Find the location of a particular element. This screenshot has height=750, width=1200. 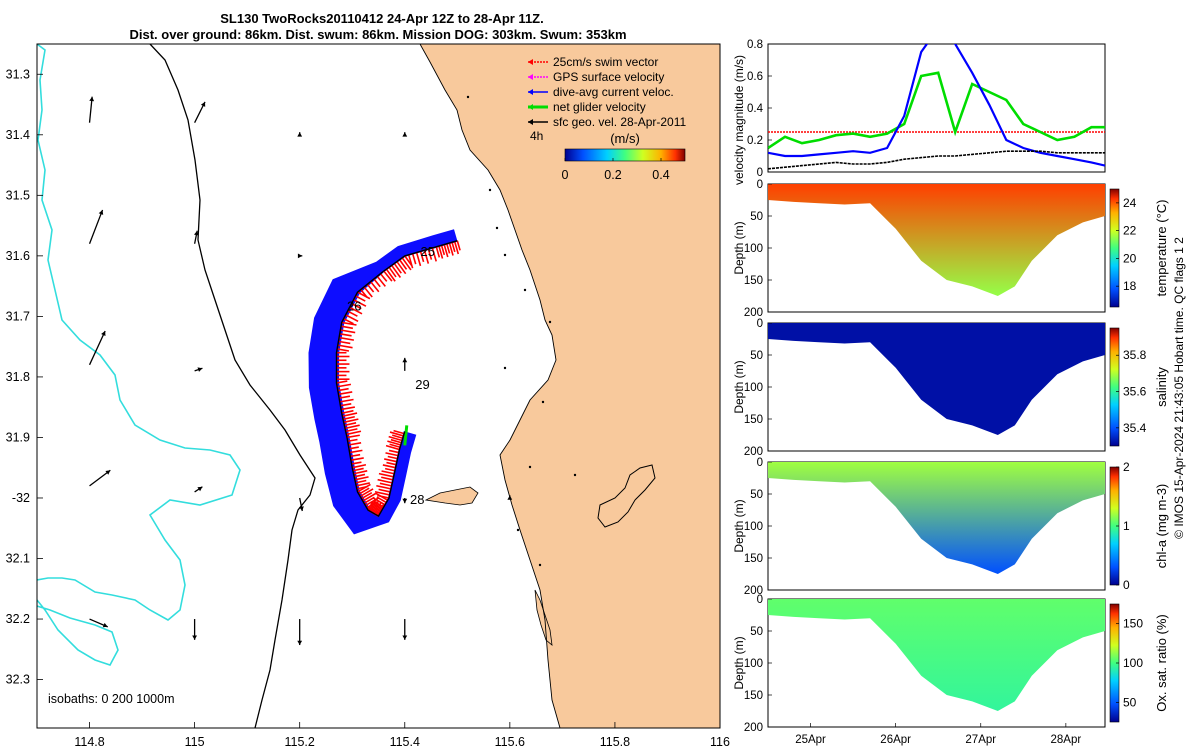

map-x-tick-label: 114.8 is located at coordinates (89, 742).